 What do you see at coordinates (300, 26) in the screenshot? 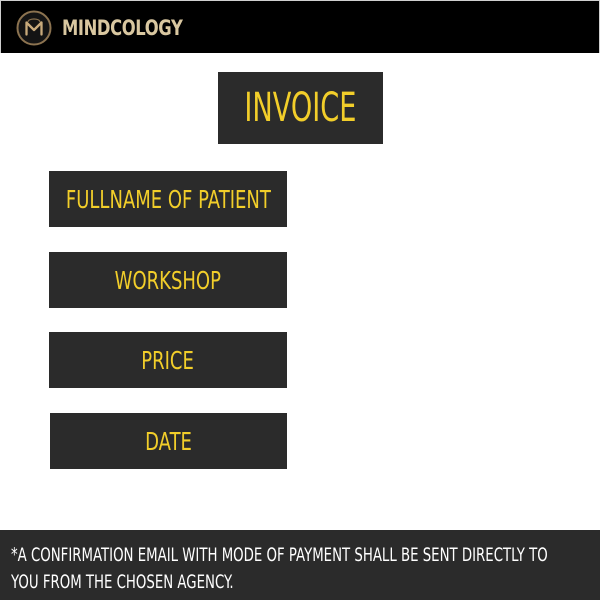
I see `header-bar: MINDCOLOGY` at bounding box center [300, 26].